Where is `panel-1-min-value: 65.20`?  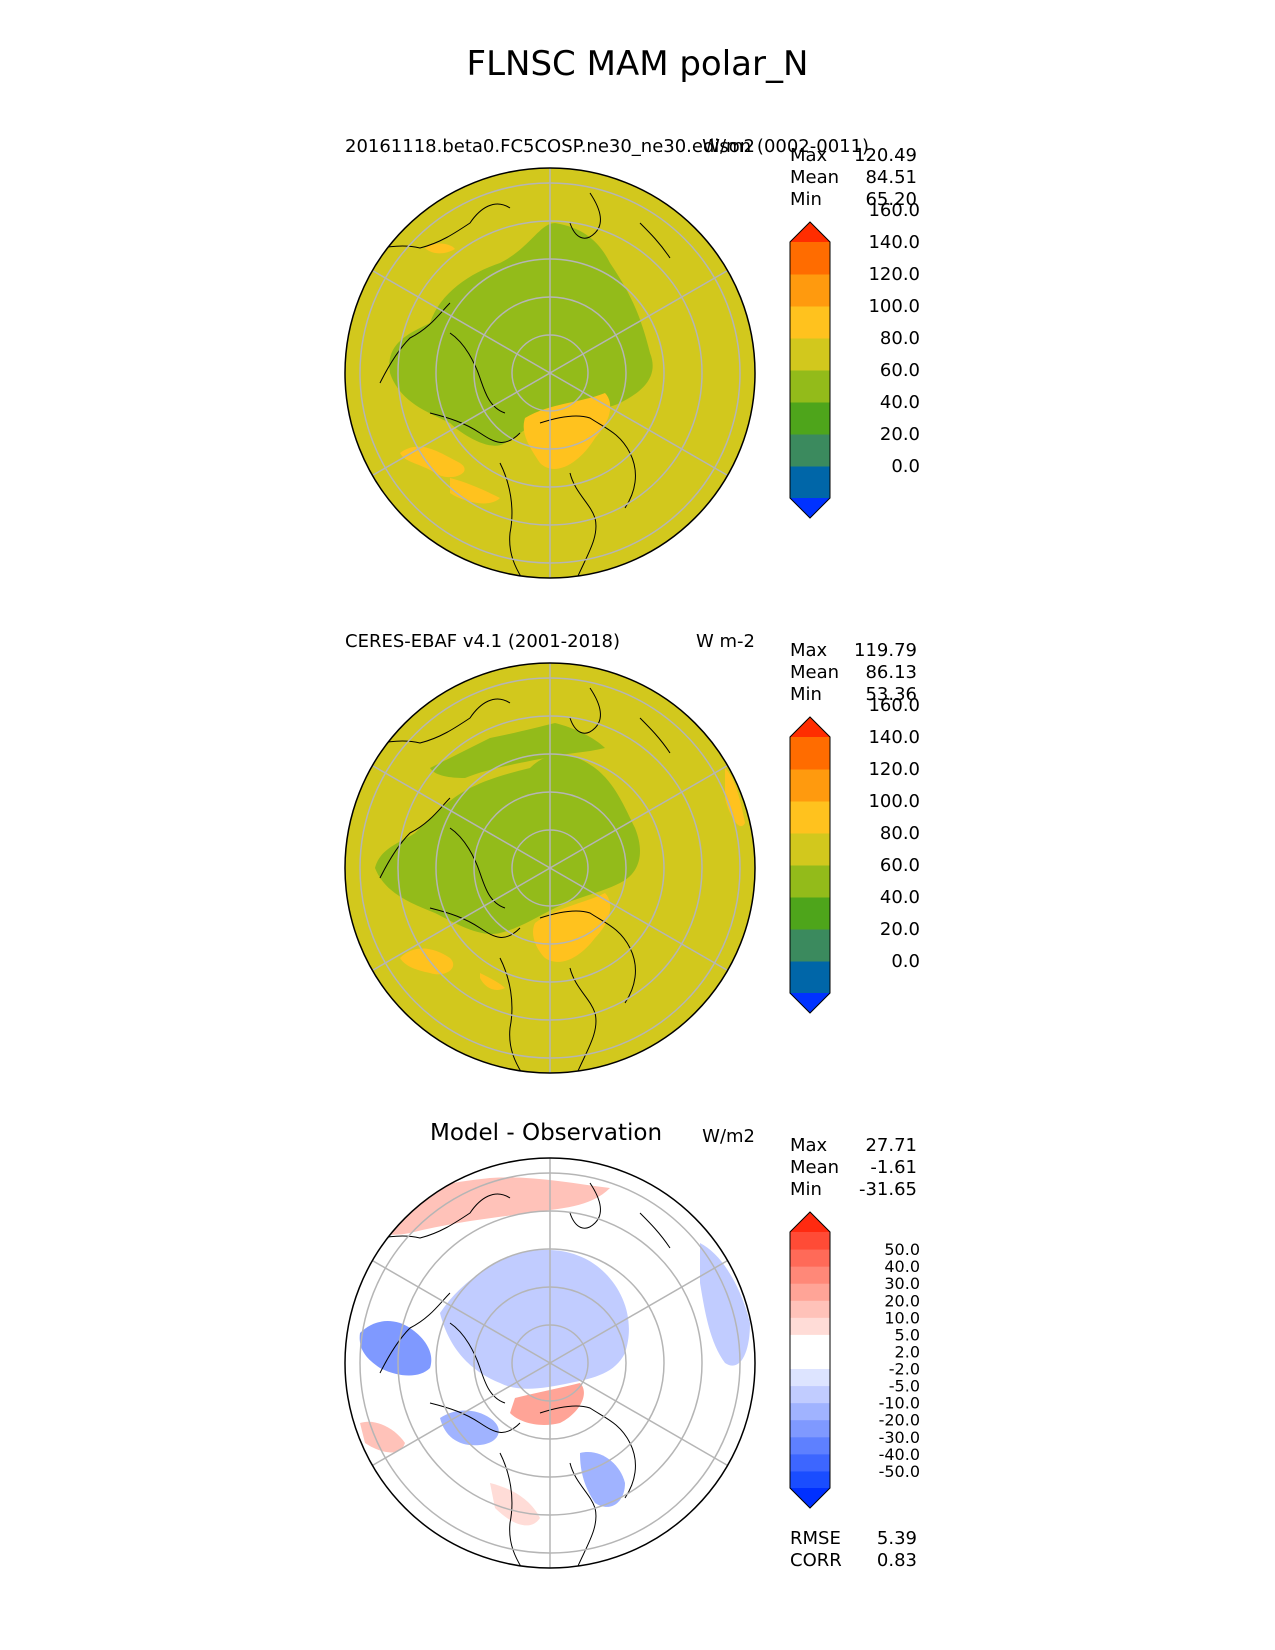
panel-1-min-value: 65.20 is located at coordinates (891, 199).